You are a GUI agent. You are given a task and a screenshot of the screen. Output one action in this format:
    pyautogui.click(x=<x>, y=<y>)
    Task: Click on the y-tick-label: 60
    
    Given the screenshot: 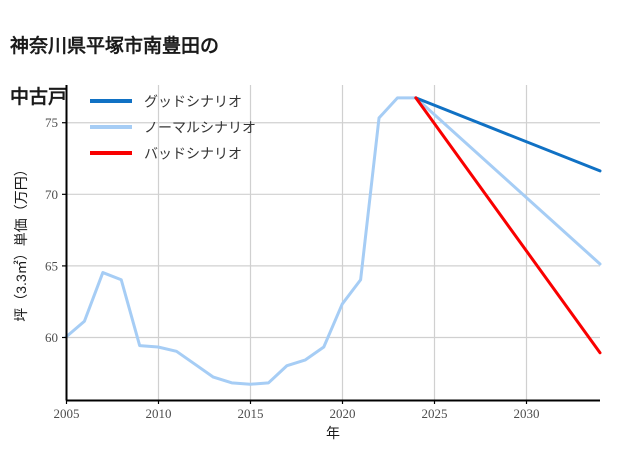 What is the action you would take?
    pyautogui.click(x=51, y=337)
    